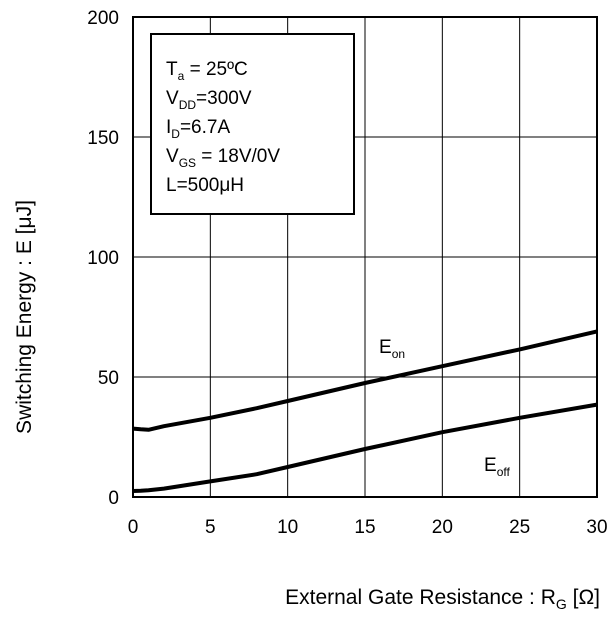 This screenshot has height=619, width=612. Describe the element at coordinates (596, 527) in the screenshot. I see `x-tick-30: 30` at that location.